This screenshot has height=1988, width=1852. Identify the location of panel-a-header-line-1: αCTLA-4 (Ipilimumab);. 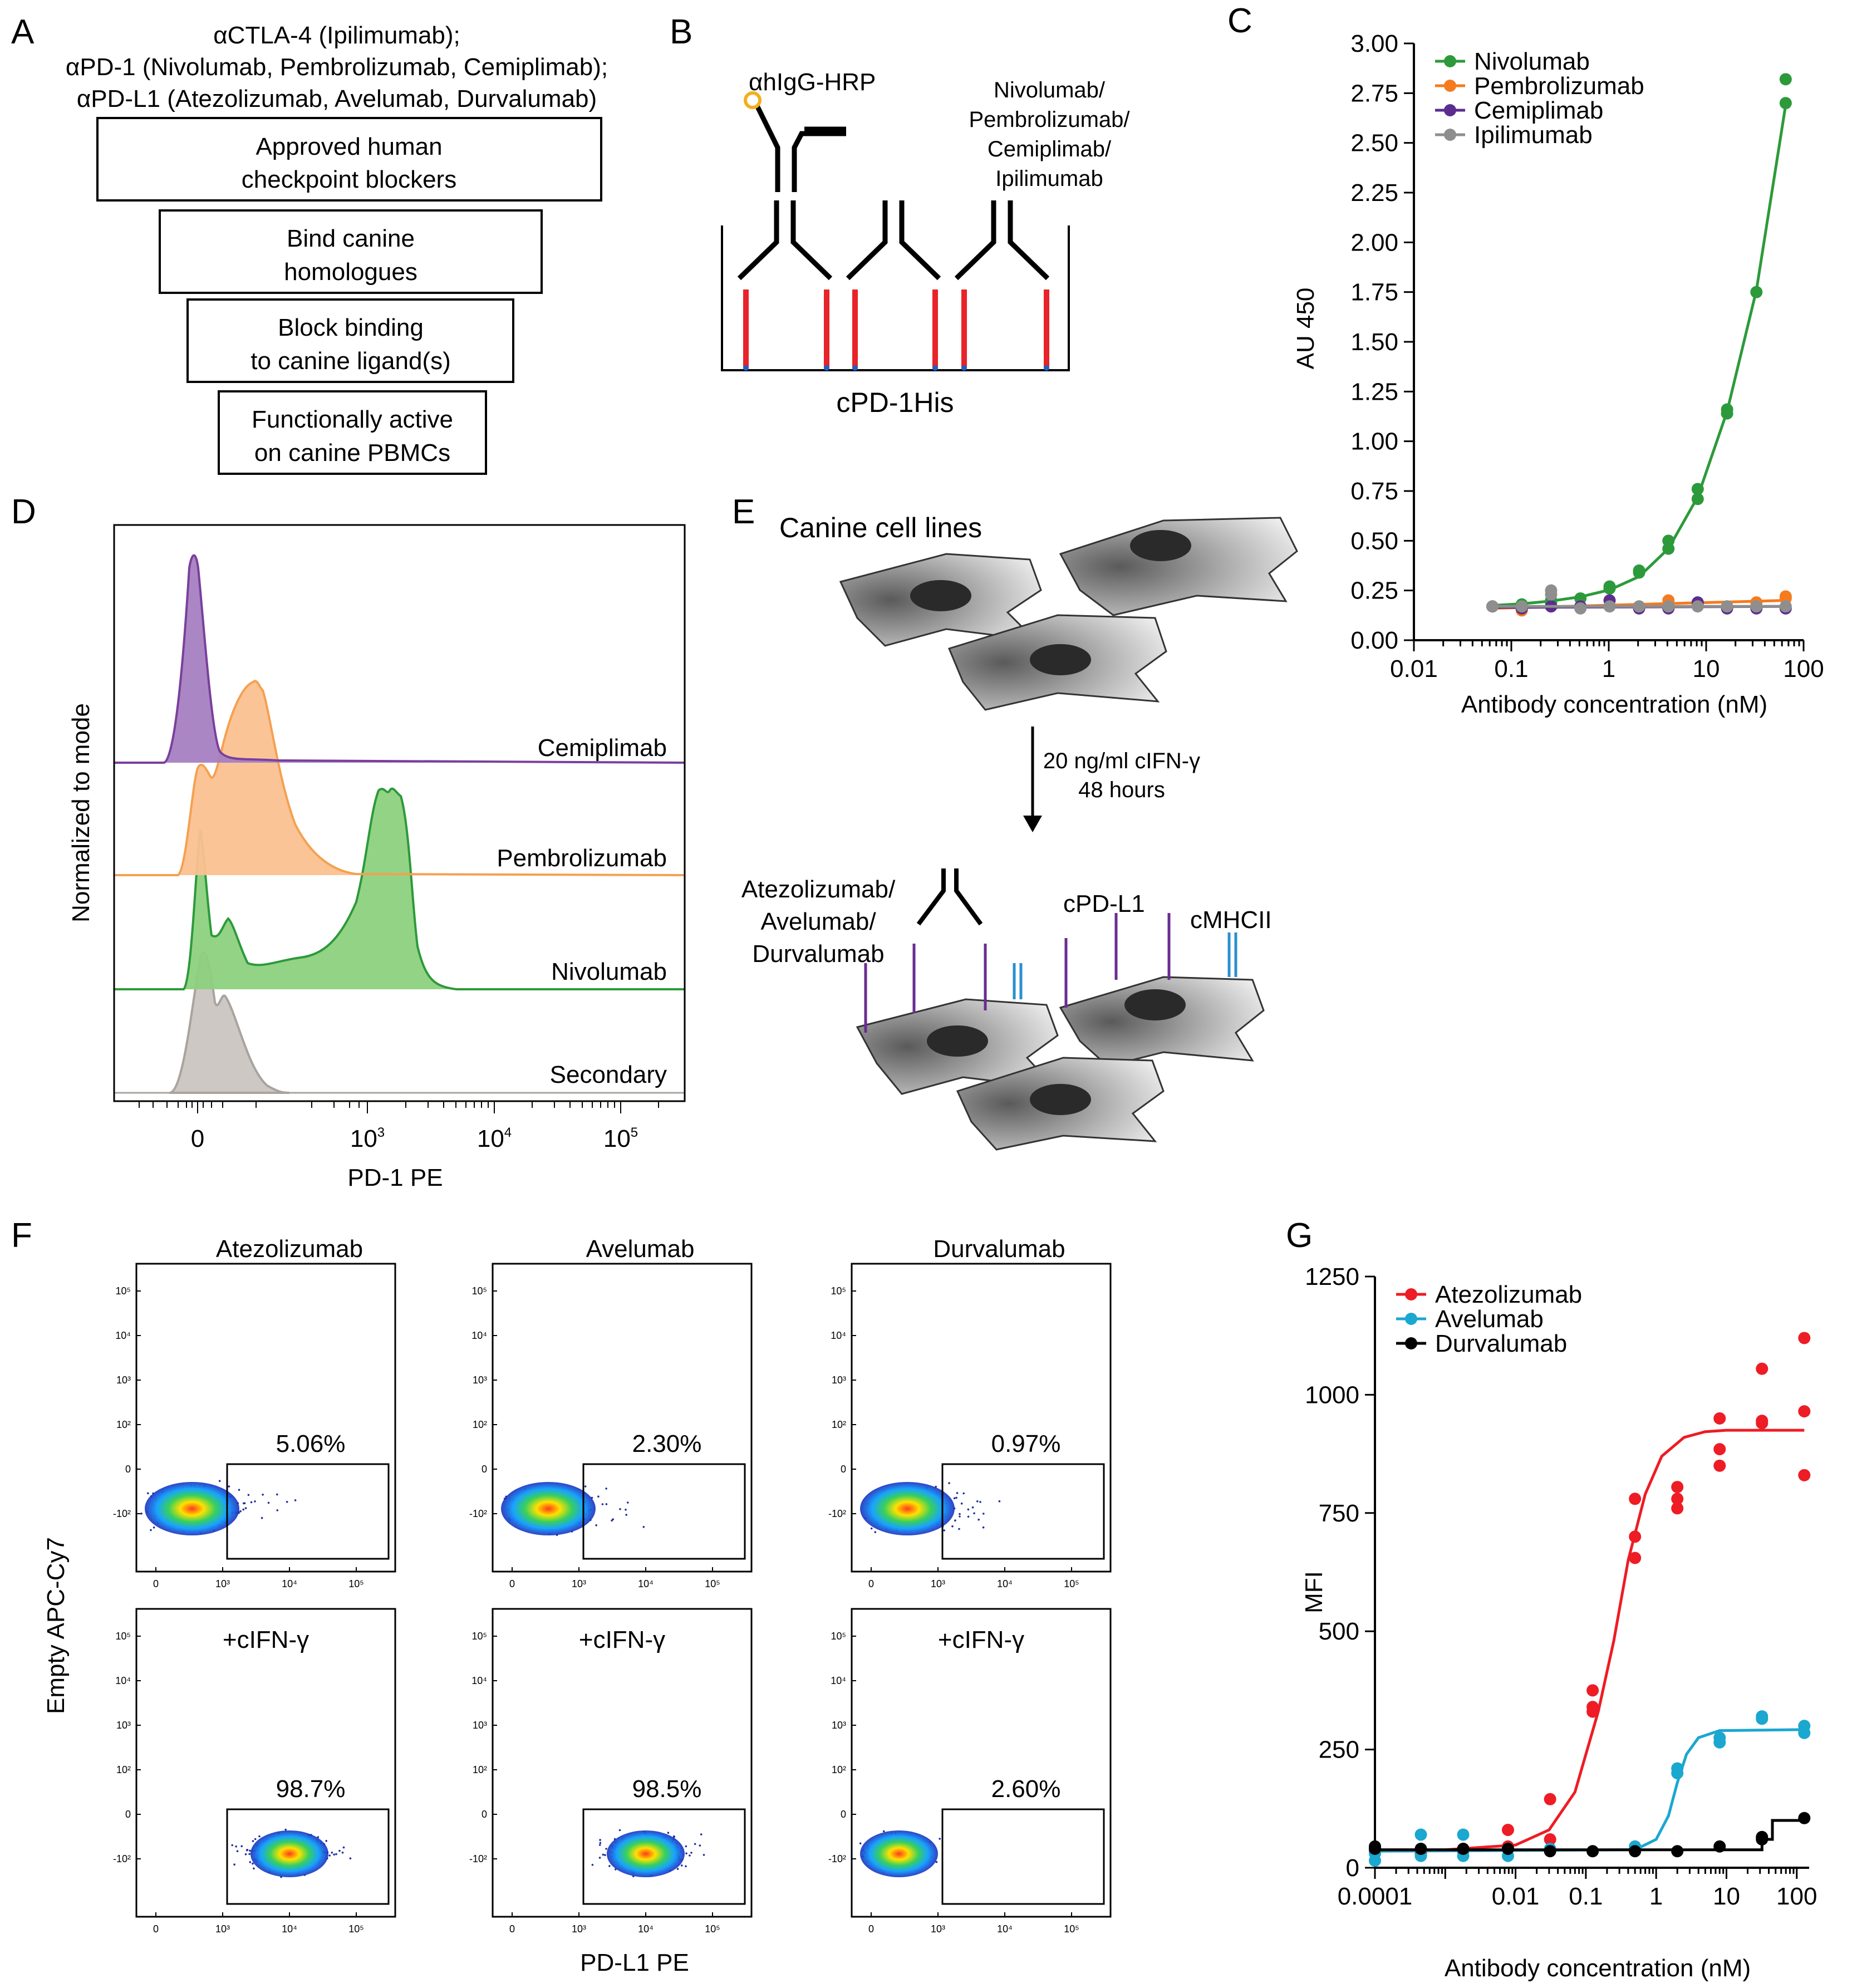
(336, 35).